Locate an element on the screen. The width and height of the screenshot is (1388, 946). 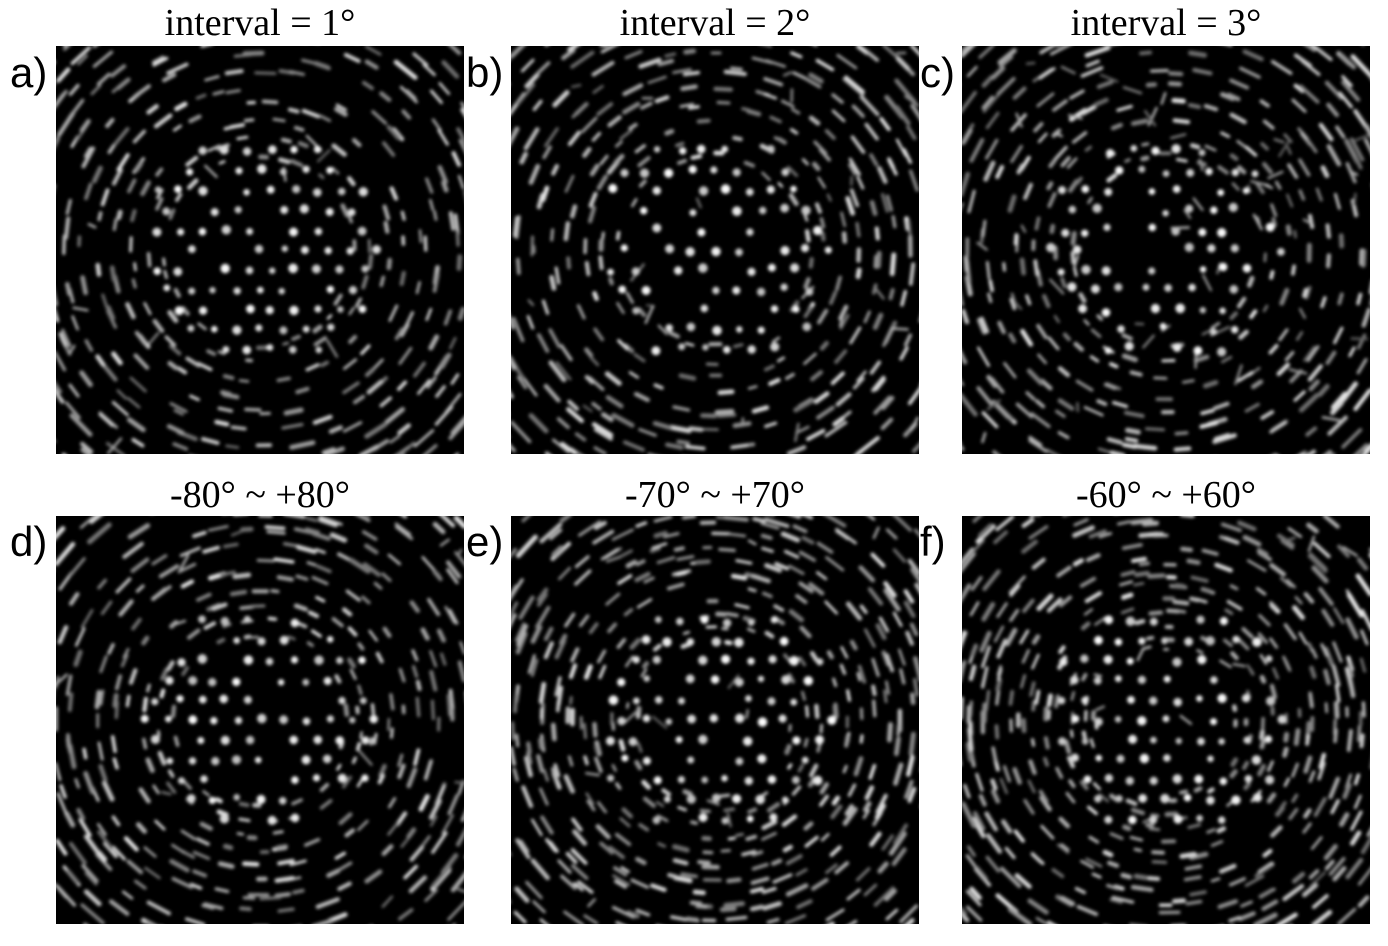
panel-f-title: -60° ~ +60° is located at coordinates (1166, 495).